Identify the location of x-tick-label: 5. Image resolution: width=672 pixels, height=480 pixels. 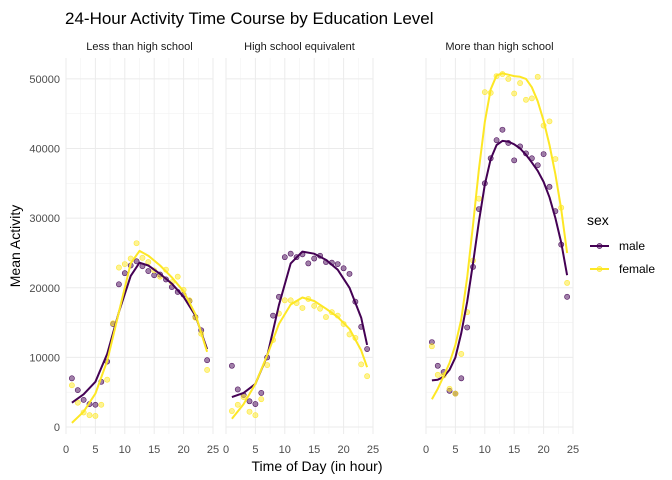
(95, 450).